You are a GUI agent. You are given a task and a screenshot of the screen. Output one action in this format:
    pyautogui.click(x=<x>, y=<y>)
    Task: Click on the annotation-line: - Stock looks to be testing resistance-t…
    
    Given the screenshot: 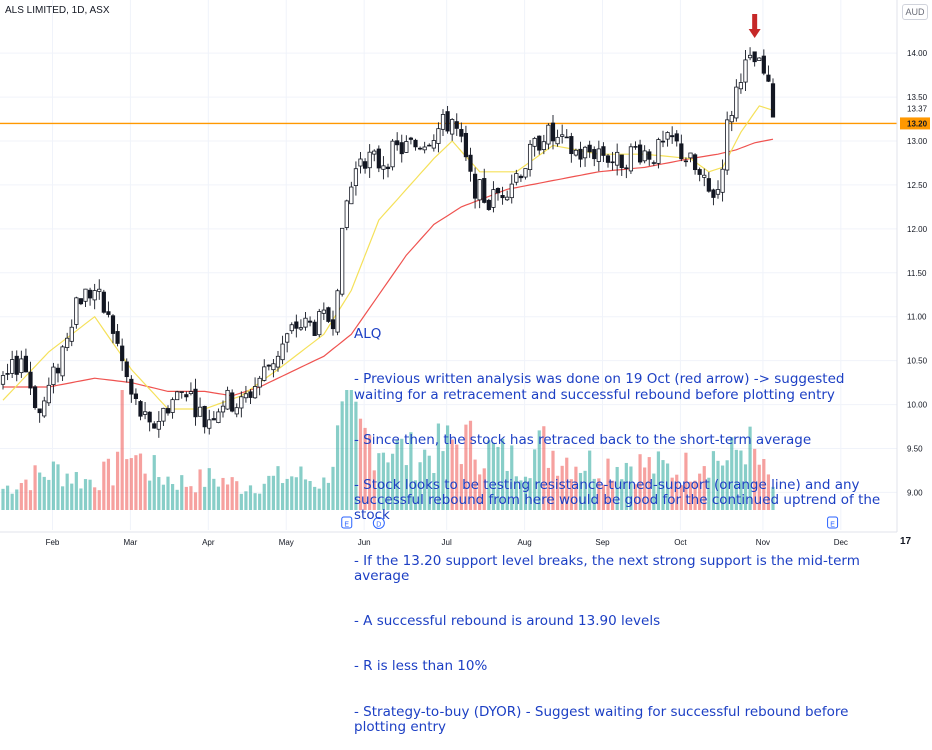 What is the action you would take?
    pyautogui.click(x=619, y=500)
    